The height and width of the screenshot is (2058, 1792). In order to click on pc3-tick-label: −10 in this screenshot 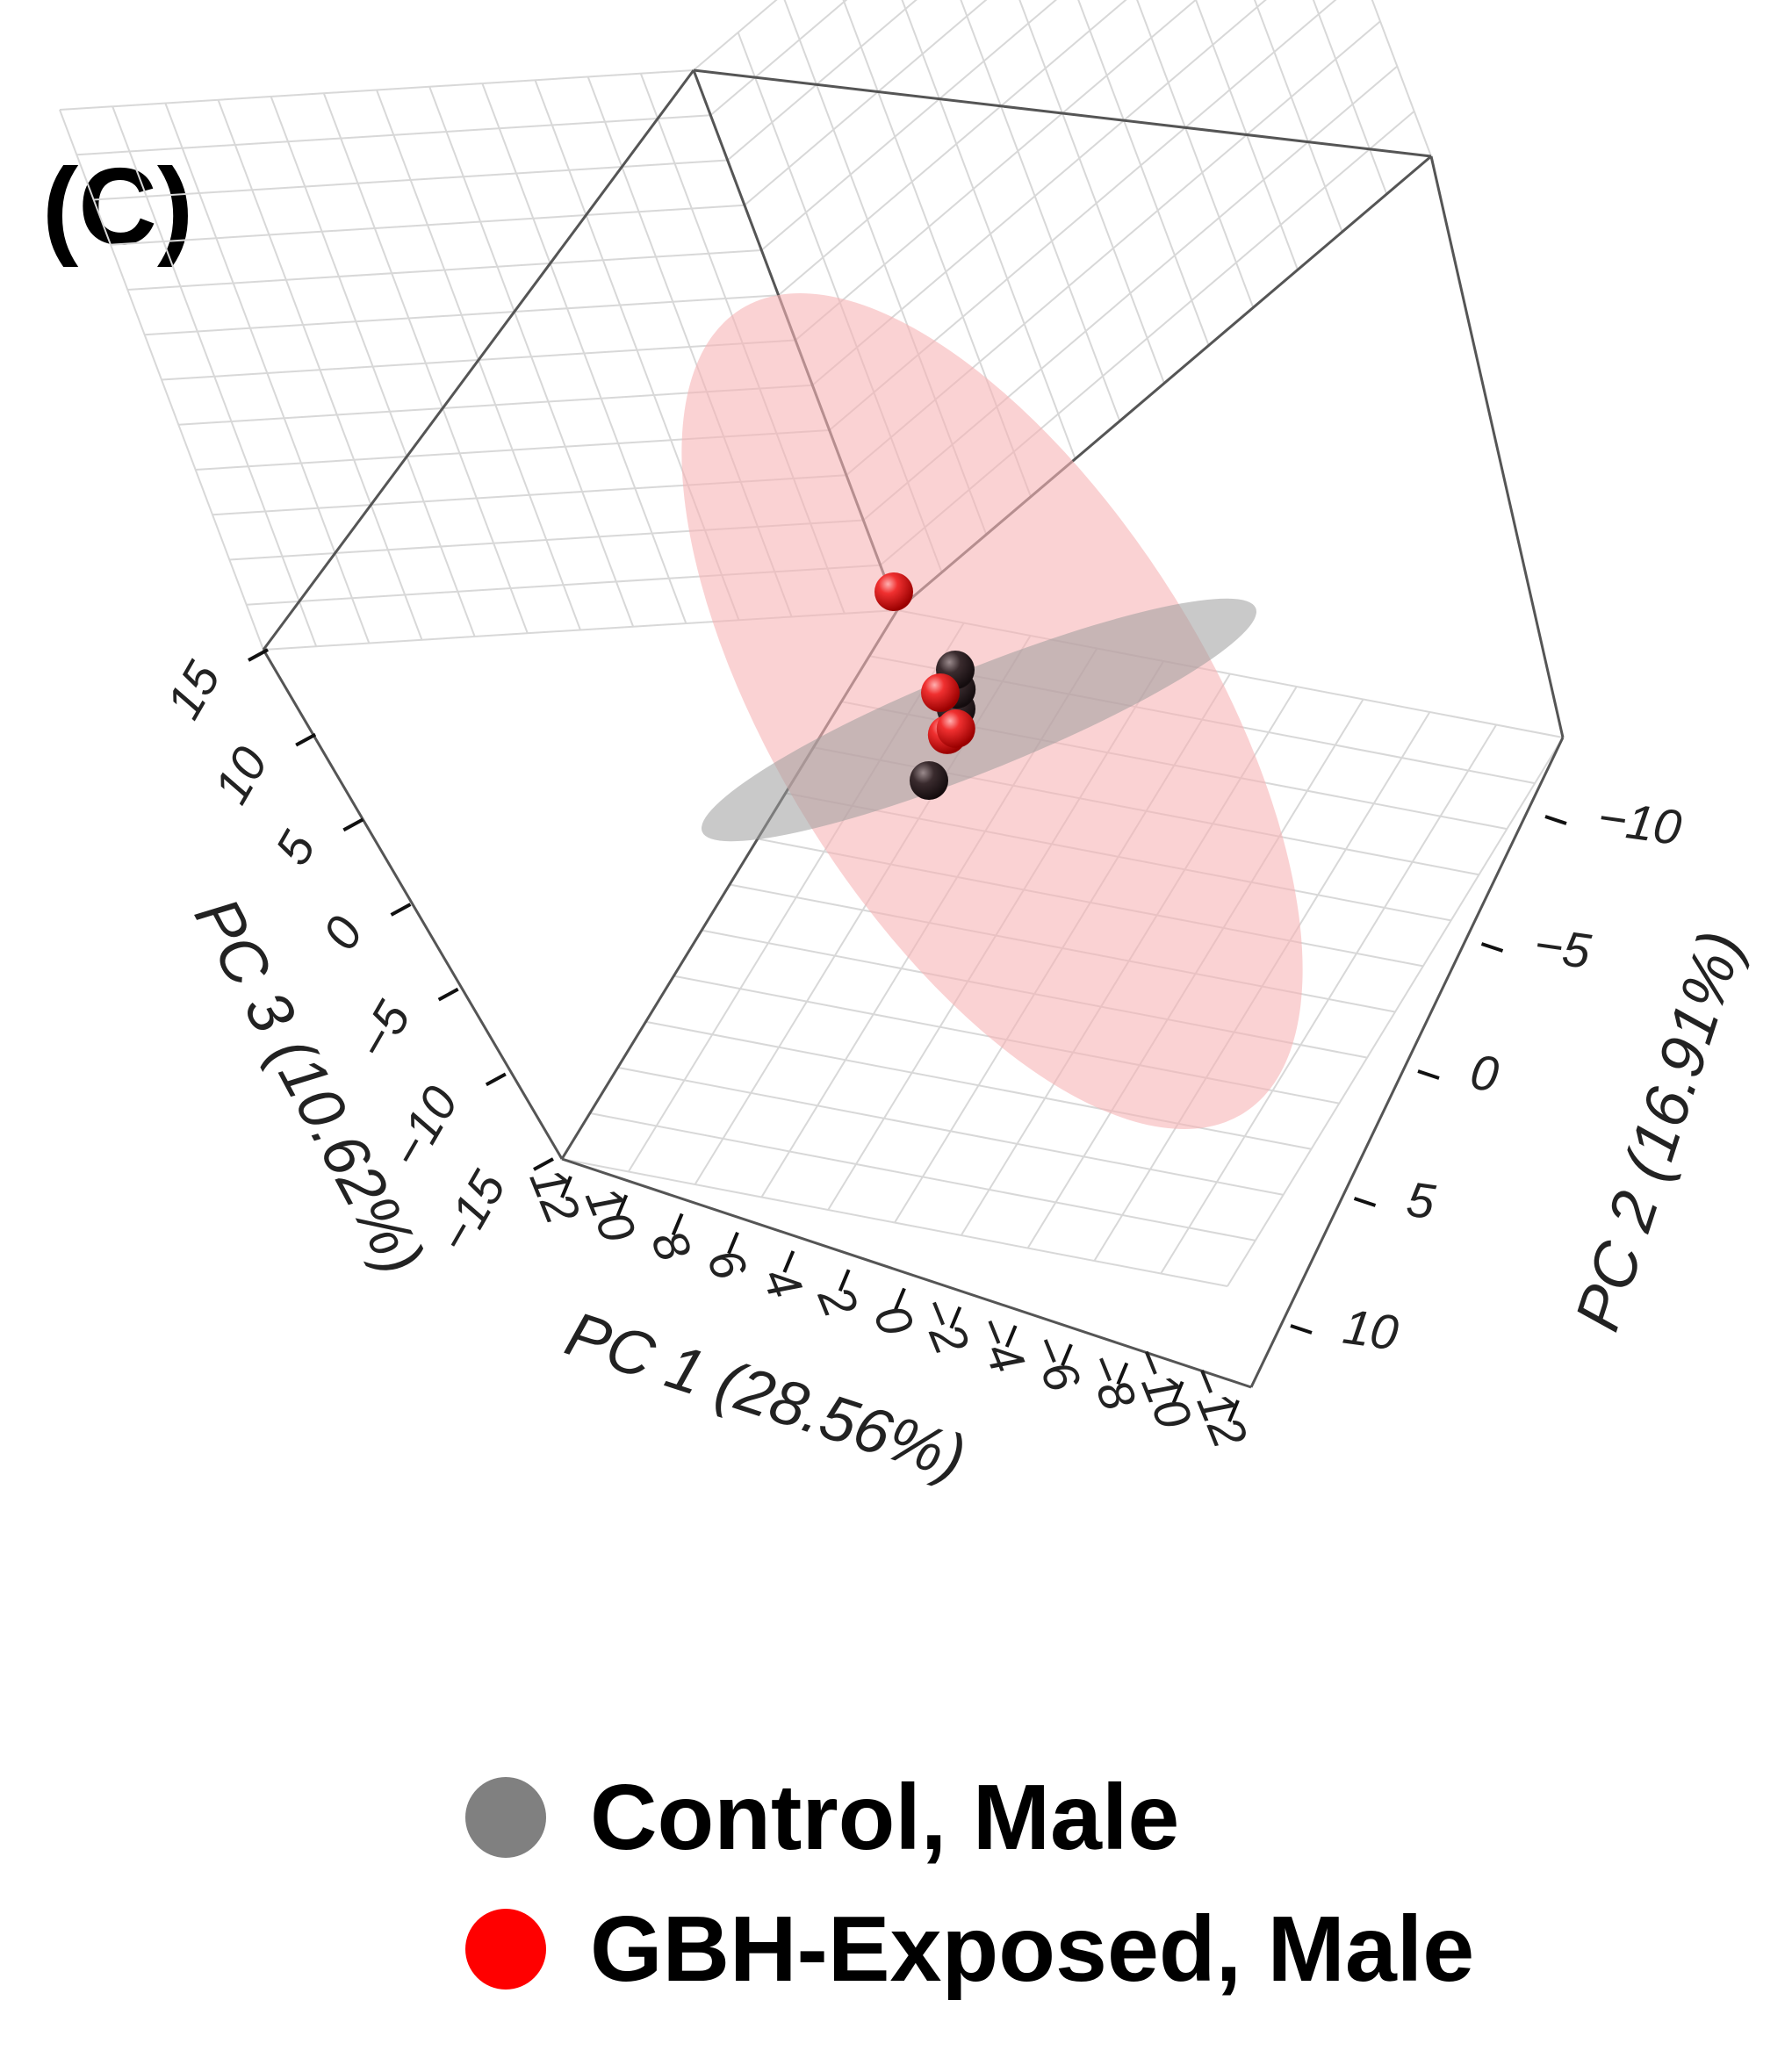, I will do `click(423, 1127)`.